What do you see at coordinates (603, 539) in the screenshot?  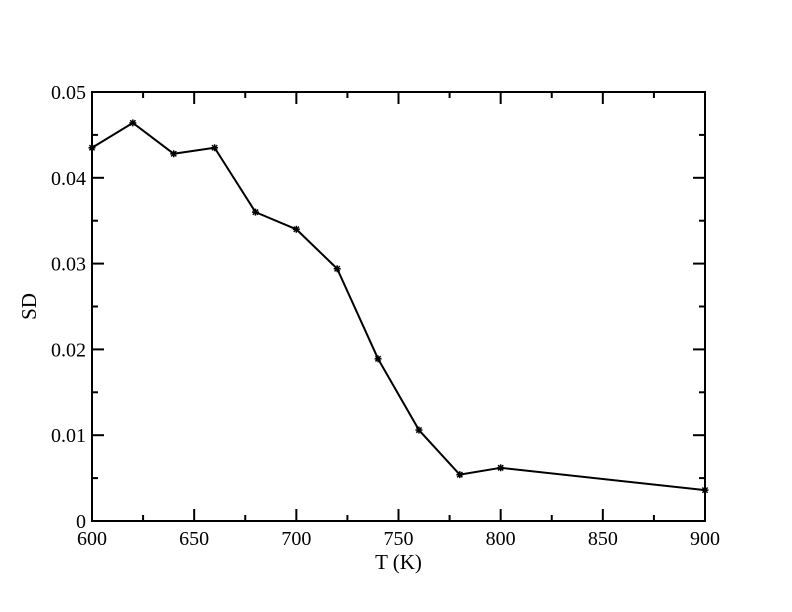 I see `x-tick-label: 850` at bounding box center [603, 539].